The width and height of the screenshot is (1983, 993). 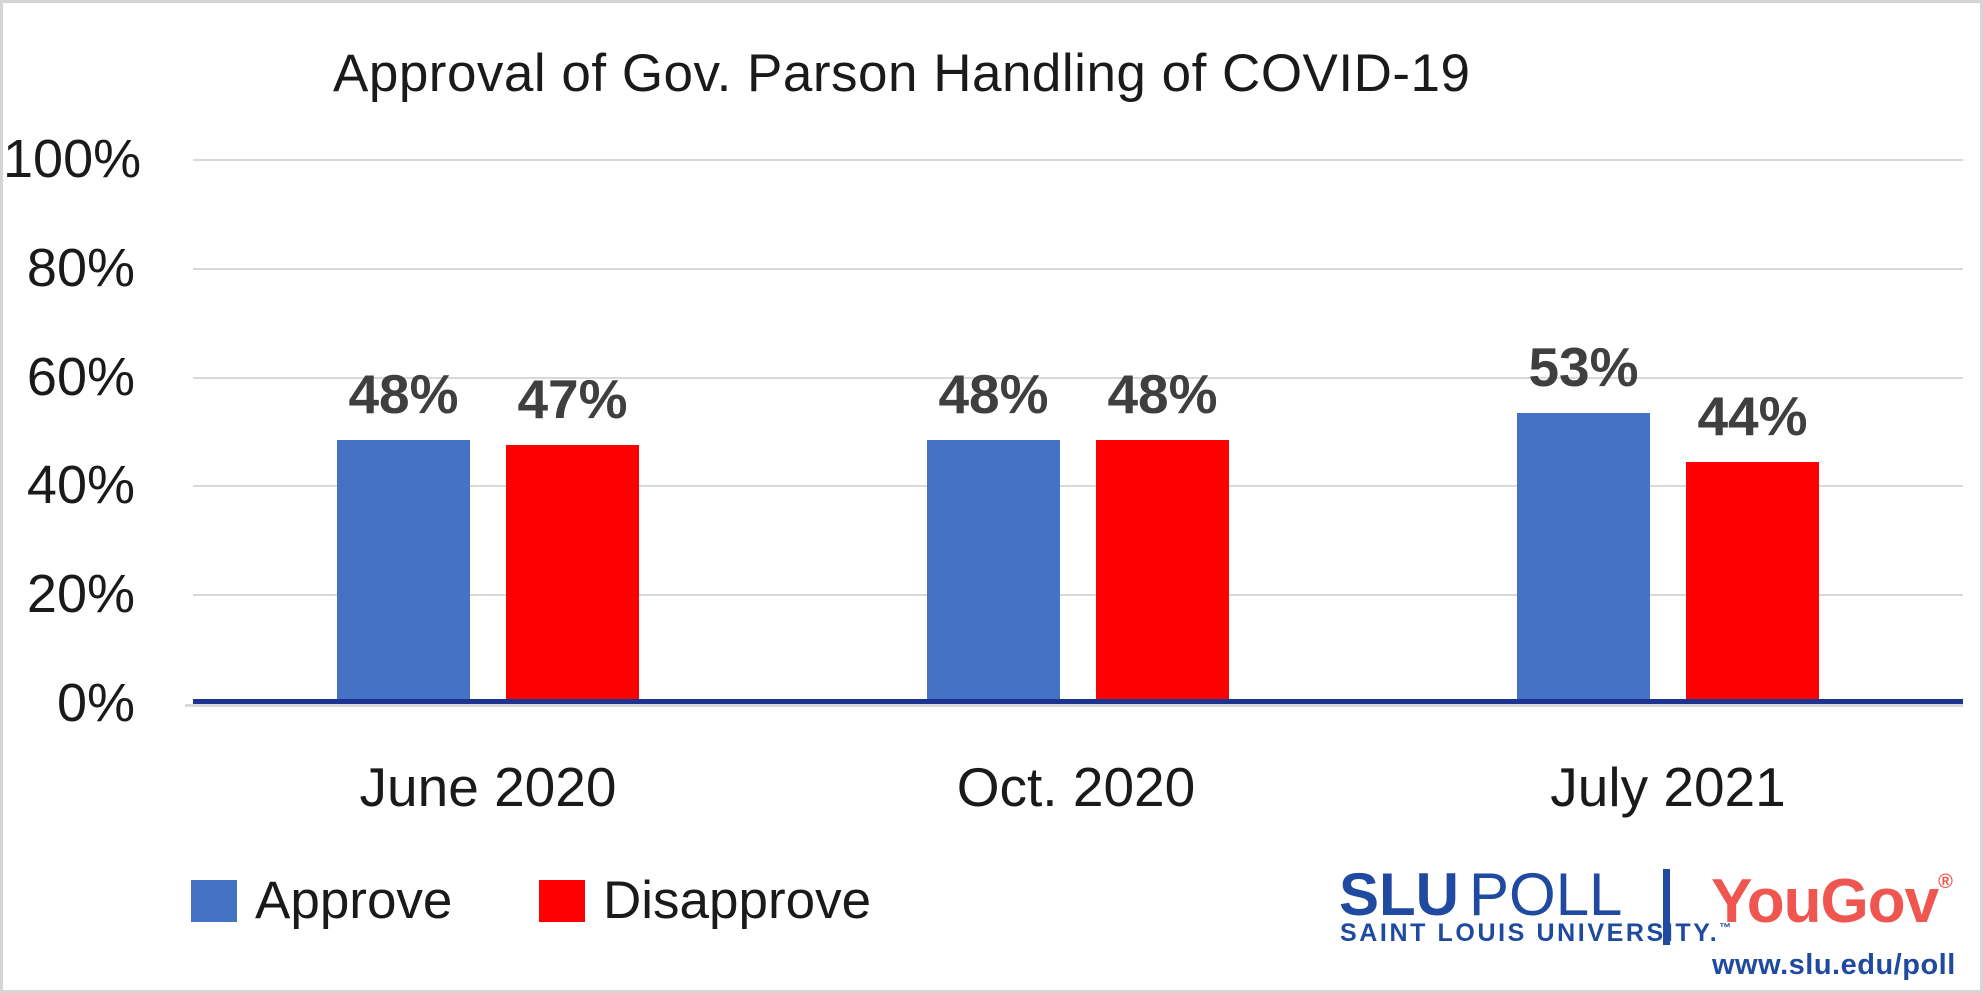 I want to click on x-axis-baseline, so click(x=1078, y=701).